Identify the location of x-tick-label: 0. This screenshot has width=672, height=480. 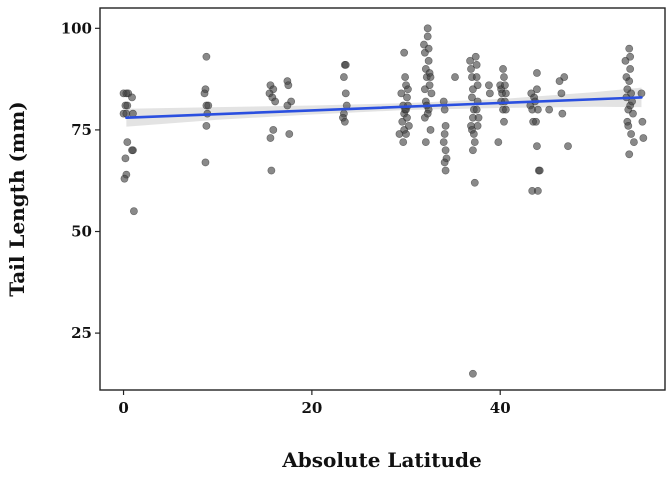
(123, 408).